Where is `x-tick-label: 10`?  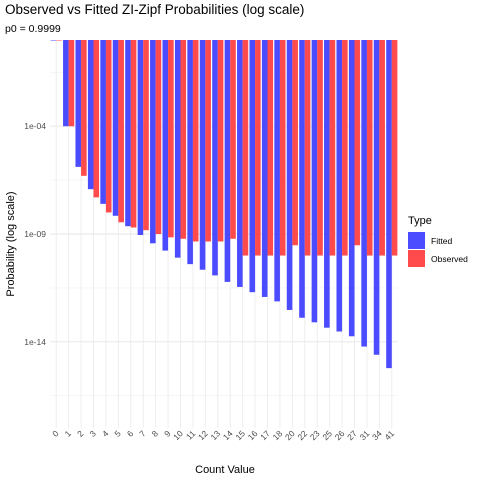
x-tick-label: 10 is located at coordinates (178, 435).